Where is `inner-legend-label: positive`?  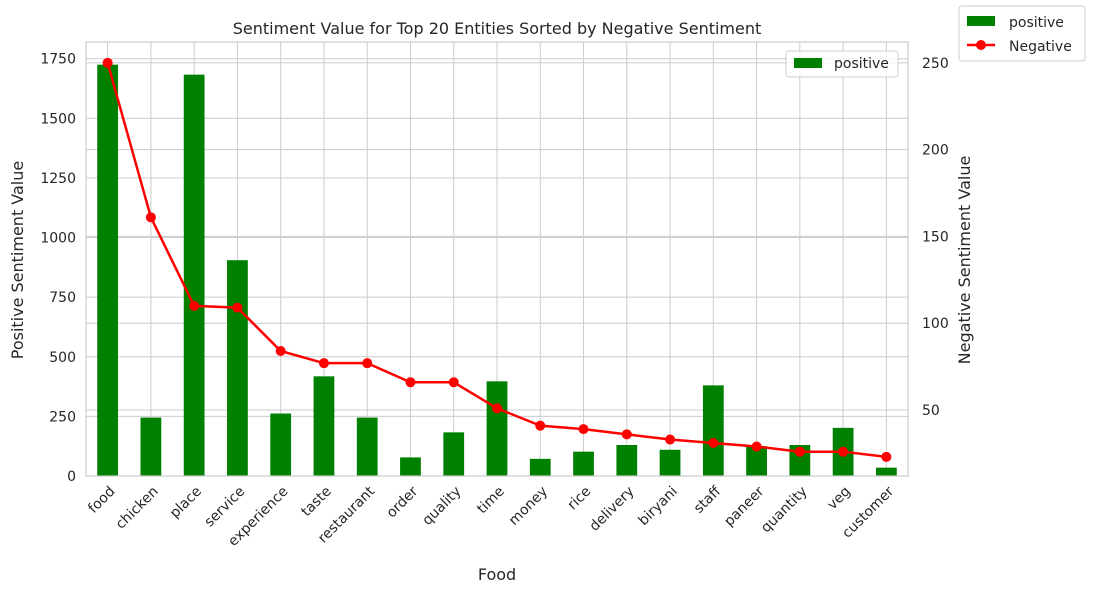 inner-legend-label: positive is located at coordinates (861, 64).